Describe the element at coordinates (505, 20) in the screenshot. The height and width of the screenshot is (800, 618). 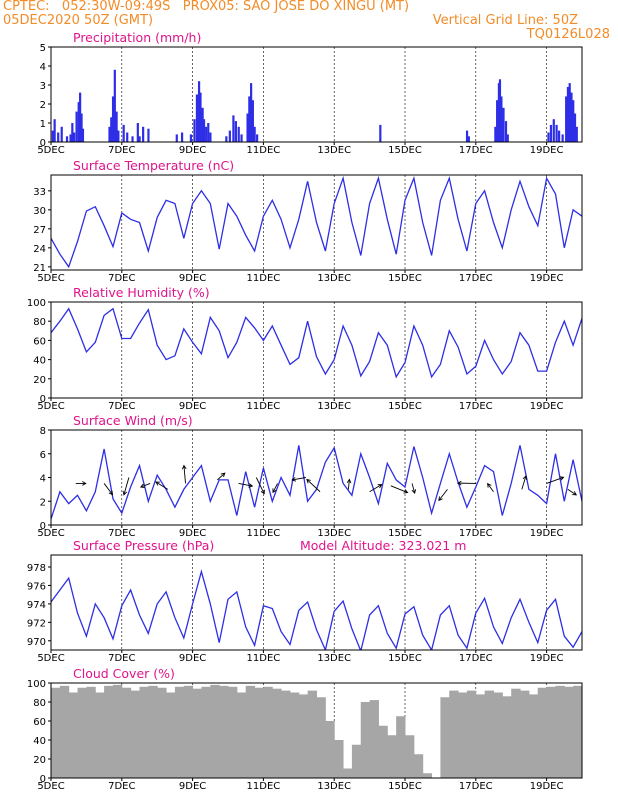
I see `header-grid-line: Vertical Grid Line: 50Z` at that location.